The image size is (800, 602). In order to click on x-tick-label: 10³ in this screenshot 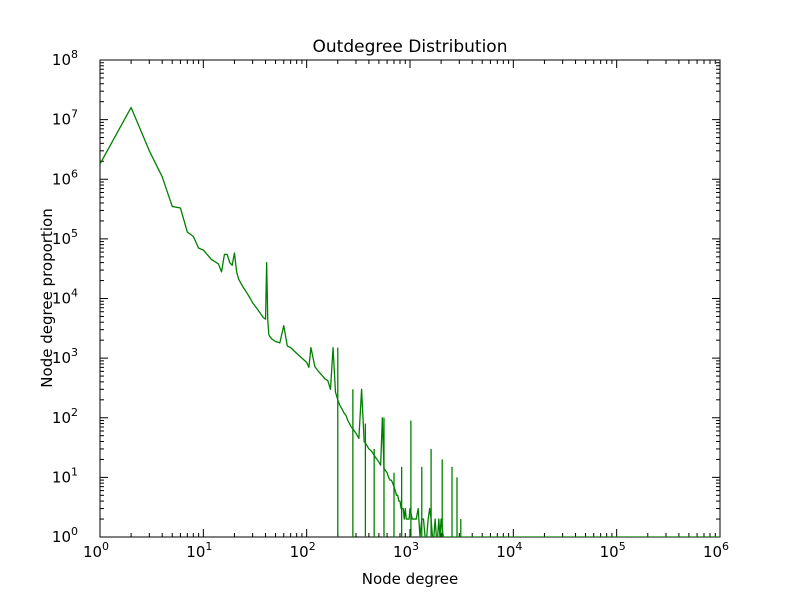, I will do `click(406, 550)`.